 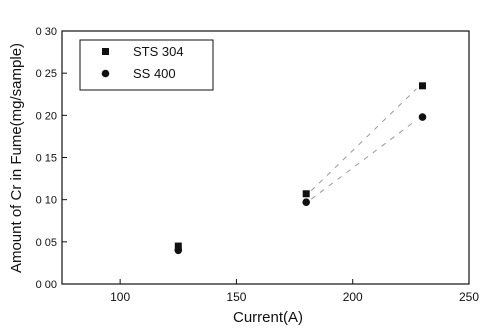 I want to click on y-tick-label: 0 15, so click(x=46, y=159).